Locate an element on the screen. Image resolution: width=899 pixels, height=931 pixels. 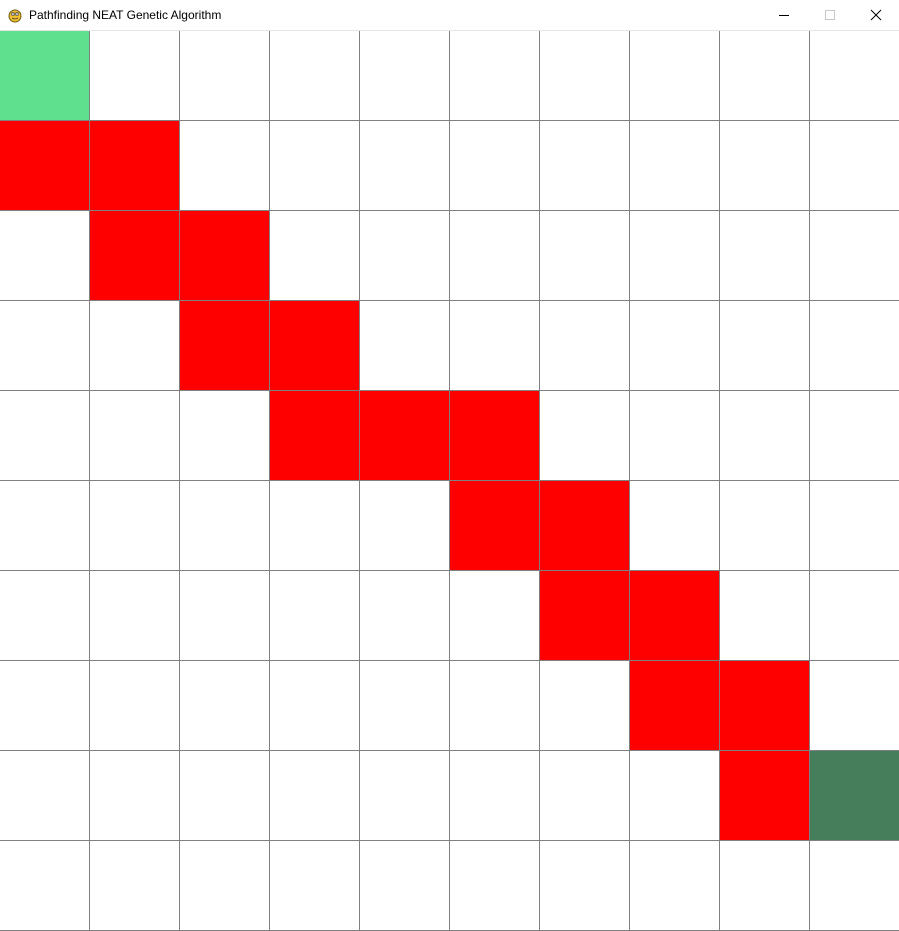
close-button is located at coordinates (876, 15).